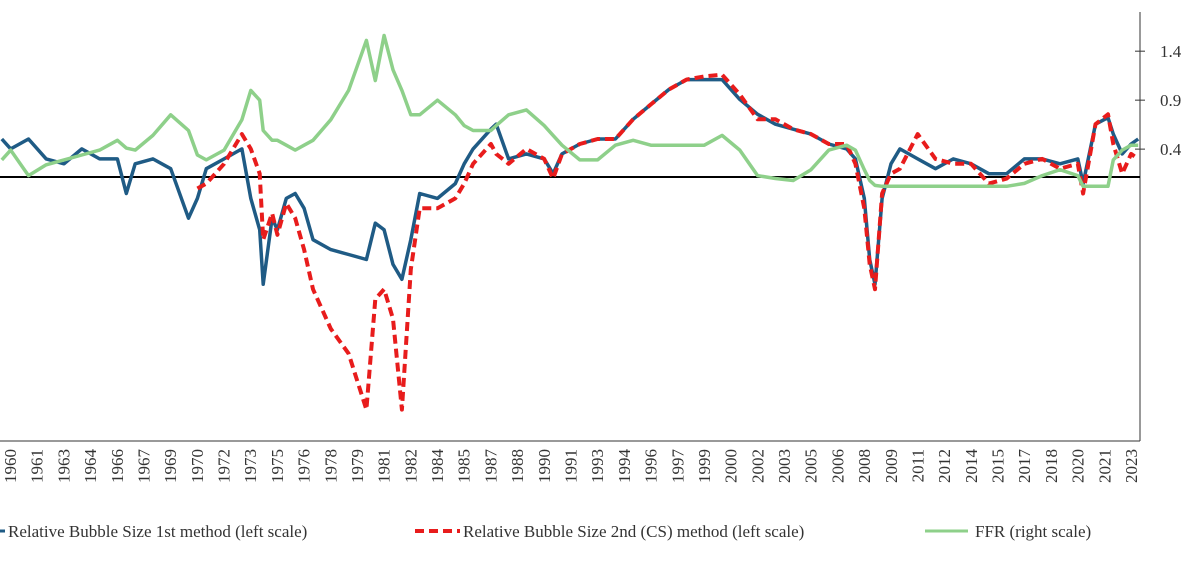  I want to click on x-tick-label: 1970, so click(197, 466).